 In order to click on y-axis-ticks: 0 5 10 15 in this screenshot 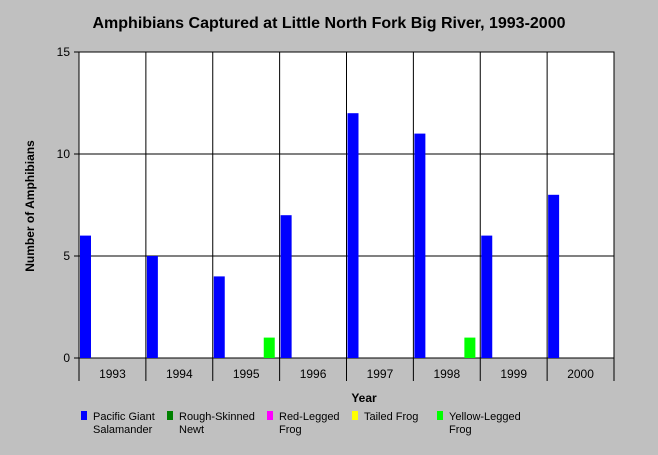, I will do `click(68, 205)`.